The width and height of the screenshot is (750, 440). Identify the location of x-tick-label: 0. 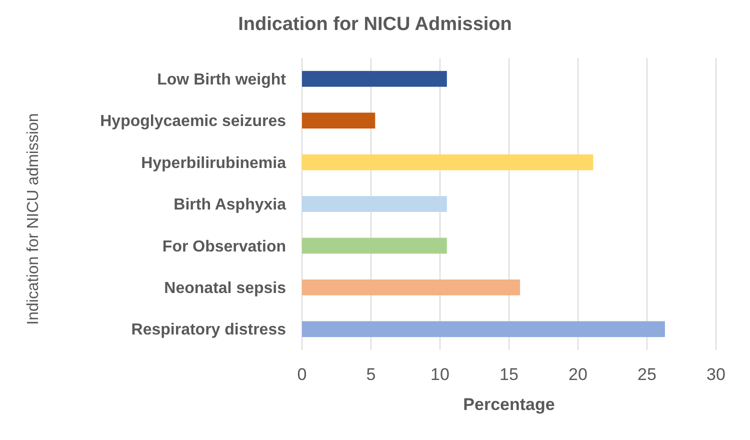
(302, 374).